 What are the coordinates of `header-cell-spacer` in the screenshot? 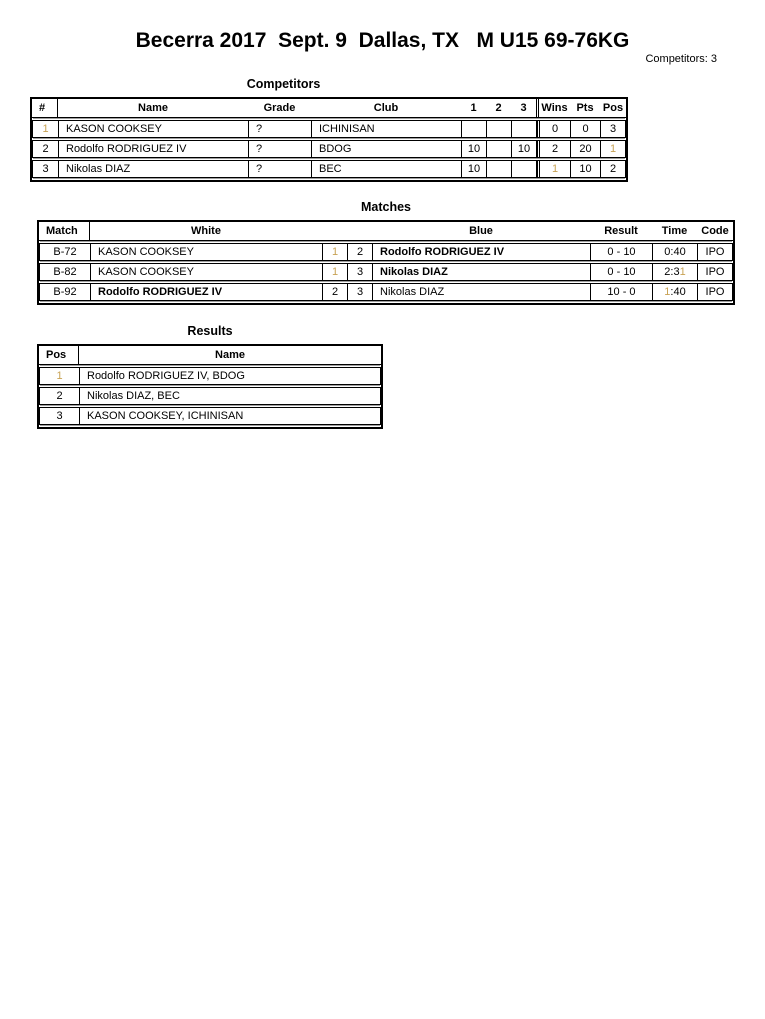 It's located at (347, 231).